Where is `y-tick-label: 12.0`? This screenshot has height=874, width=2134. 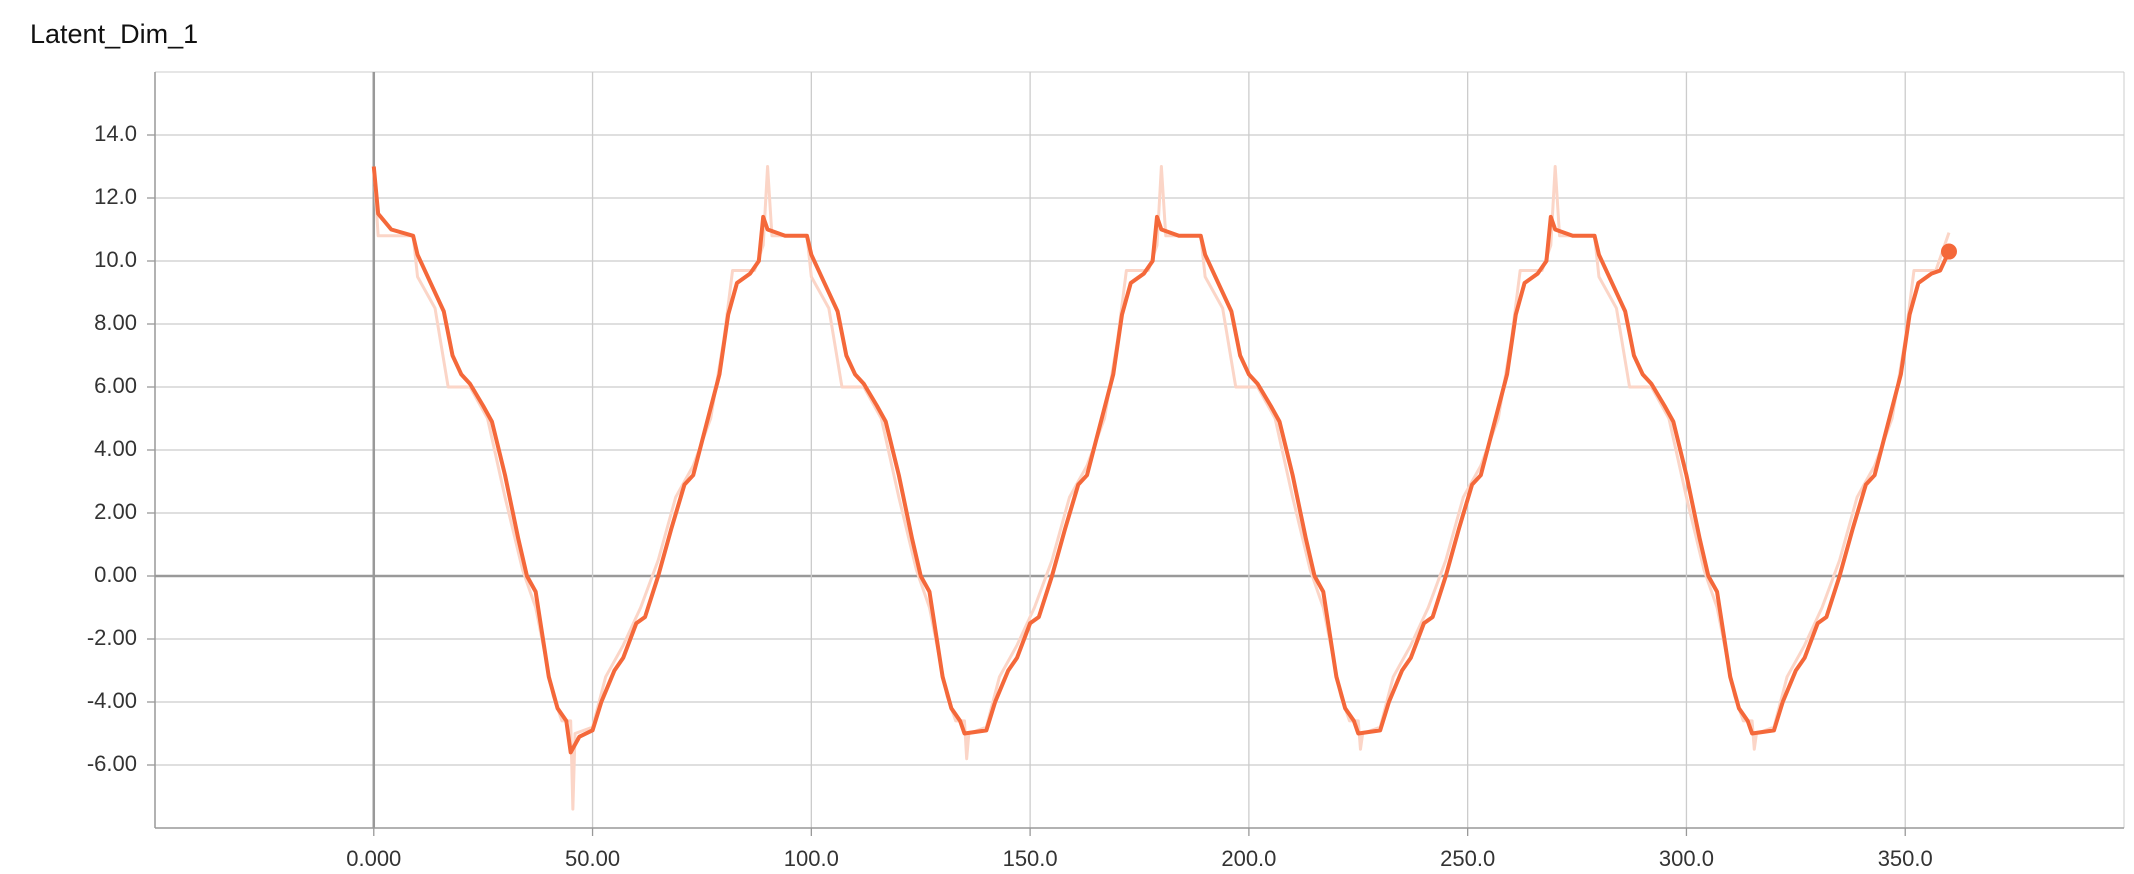 y-tick-label: 12.0 is located at coordinates (115, 196).